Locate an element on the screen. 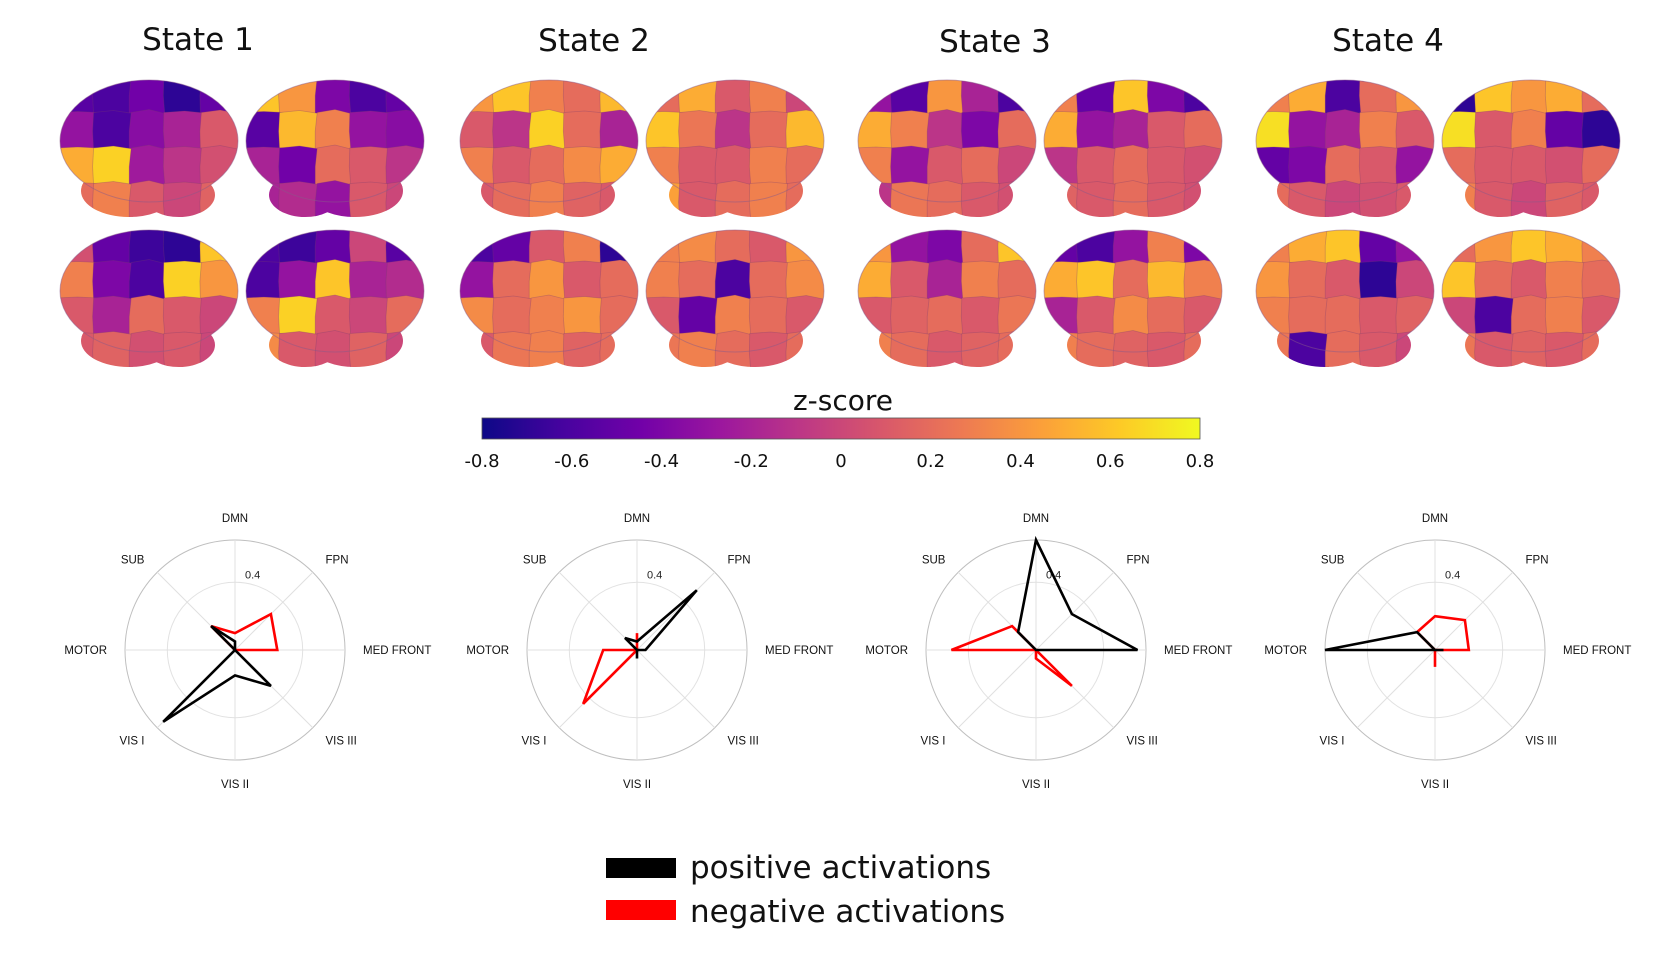 The image size is (1672, 975). state-3-brain-views is located at coordinates (1040, 223).